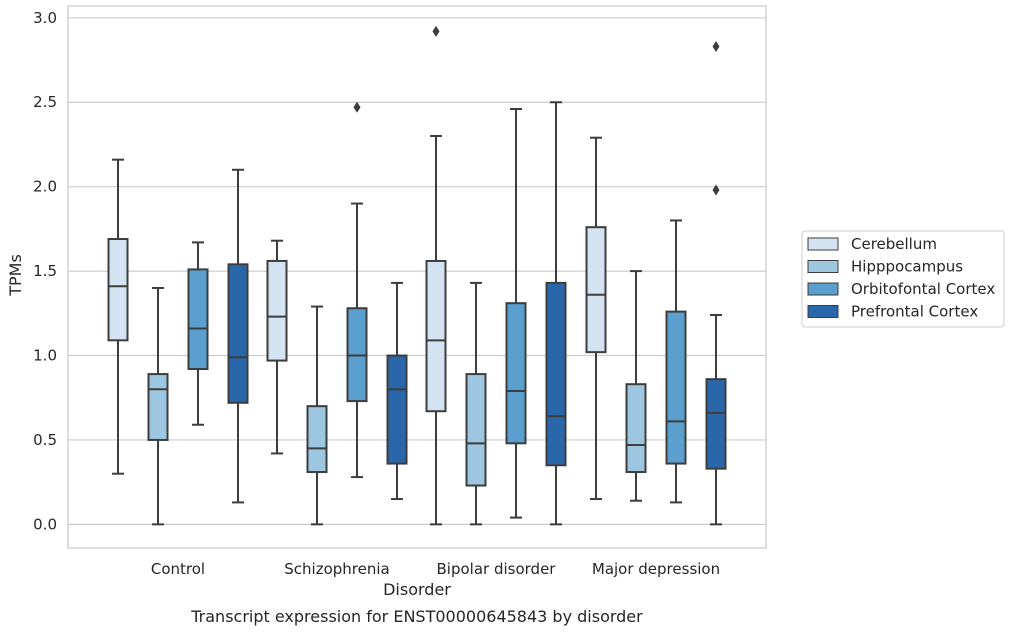  What do you see at coordinates (45, 187) in the screenshot?
I see `y-tick-label: 2.0` at bounding box center [45, 187].